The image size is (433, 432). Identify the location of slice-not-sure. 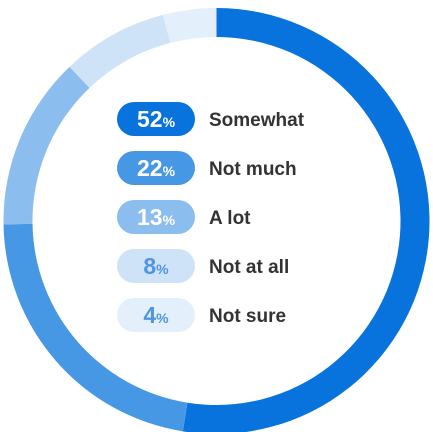
(190, 25).